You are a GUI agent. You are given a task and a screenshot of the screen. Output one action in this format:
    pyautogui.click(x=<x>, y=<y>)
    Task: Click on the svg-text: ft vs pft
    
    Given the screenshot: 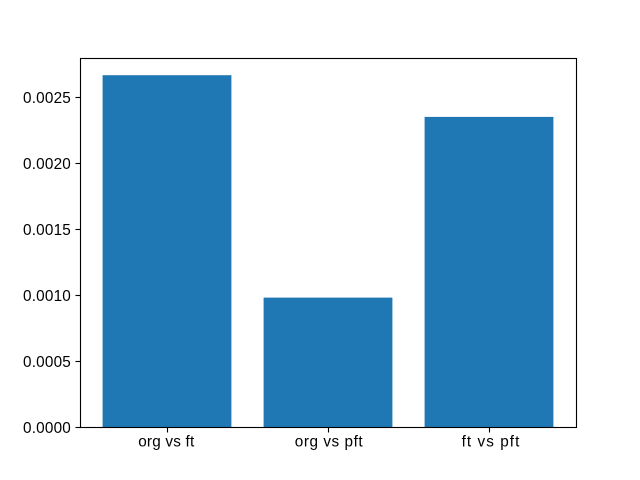 What is the action you would take?
    pyautogui.click(x=491, y=441)
    